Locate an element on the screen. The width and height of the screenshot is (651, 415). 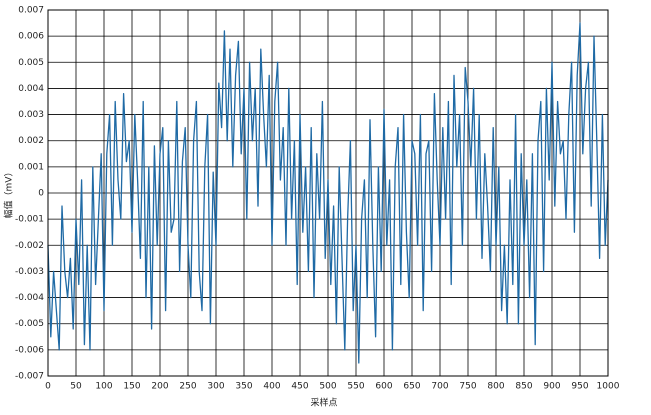
x-tick-label: 750 is located at coordinates (467, 387).